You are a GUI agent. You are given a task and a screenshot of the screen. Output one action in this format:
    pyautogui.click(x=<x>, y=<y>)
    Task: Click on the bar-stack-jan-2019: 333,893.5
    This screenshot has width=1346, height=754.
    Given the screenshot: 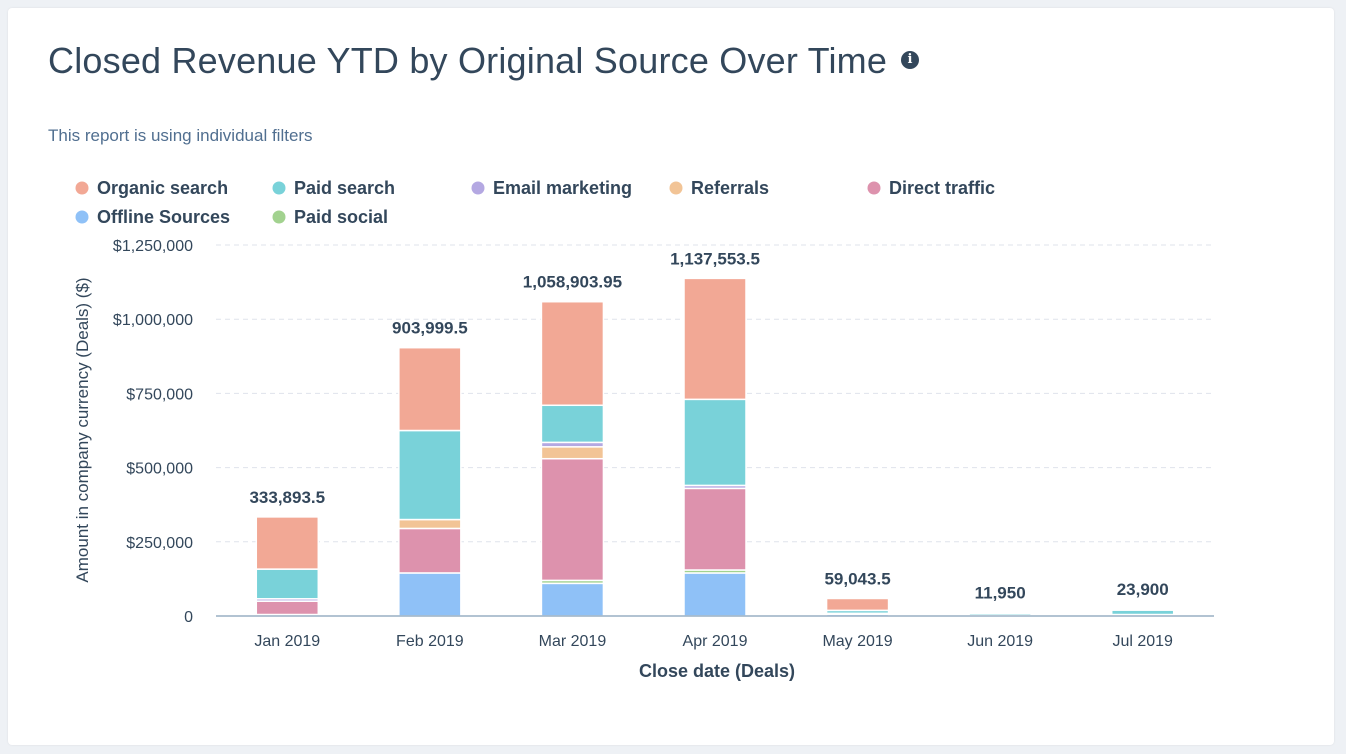 What is the action you would take?
    pyautogui.click(x=287, y=552)
    